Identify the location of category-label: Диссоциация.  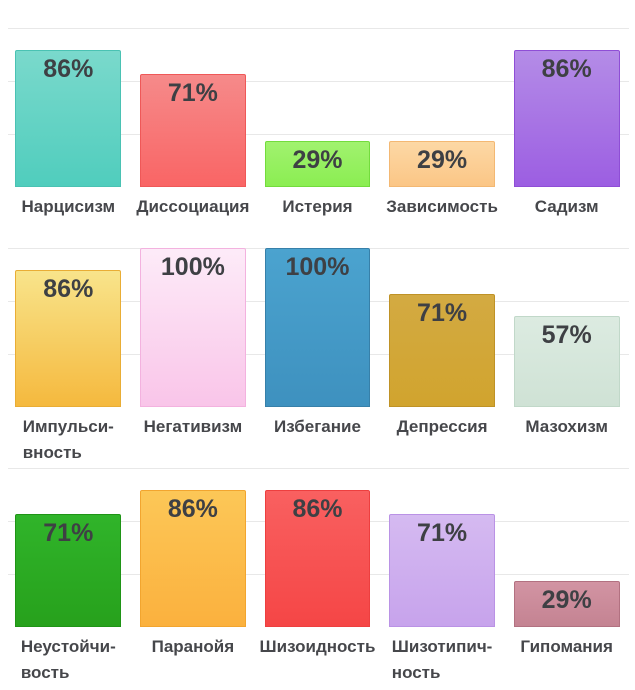
(193, 207).